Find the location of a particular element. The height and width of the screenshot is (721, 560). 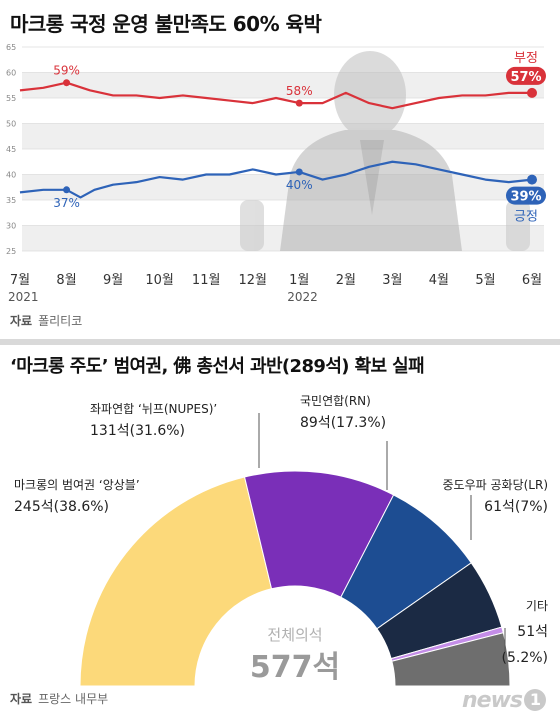

y-tick-label: 40 is located at coordinates (11, 175).